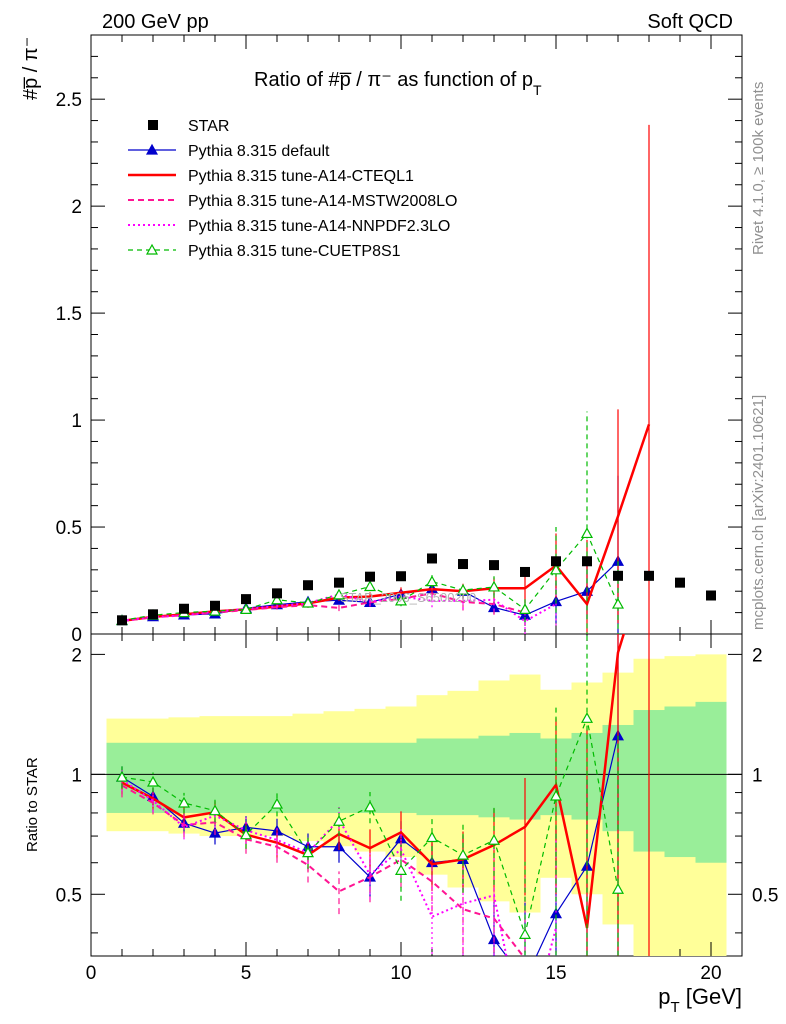 The width and height of the screenshot is (786, 1024). Describe the element at coordinates (319, 226) in the screenshot. I see `legend-label-3: Pythia 8.315 tune-A14-NNPDF2.3LO` at that location.